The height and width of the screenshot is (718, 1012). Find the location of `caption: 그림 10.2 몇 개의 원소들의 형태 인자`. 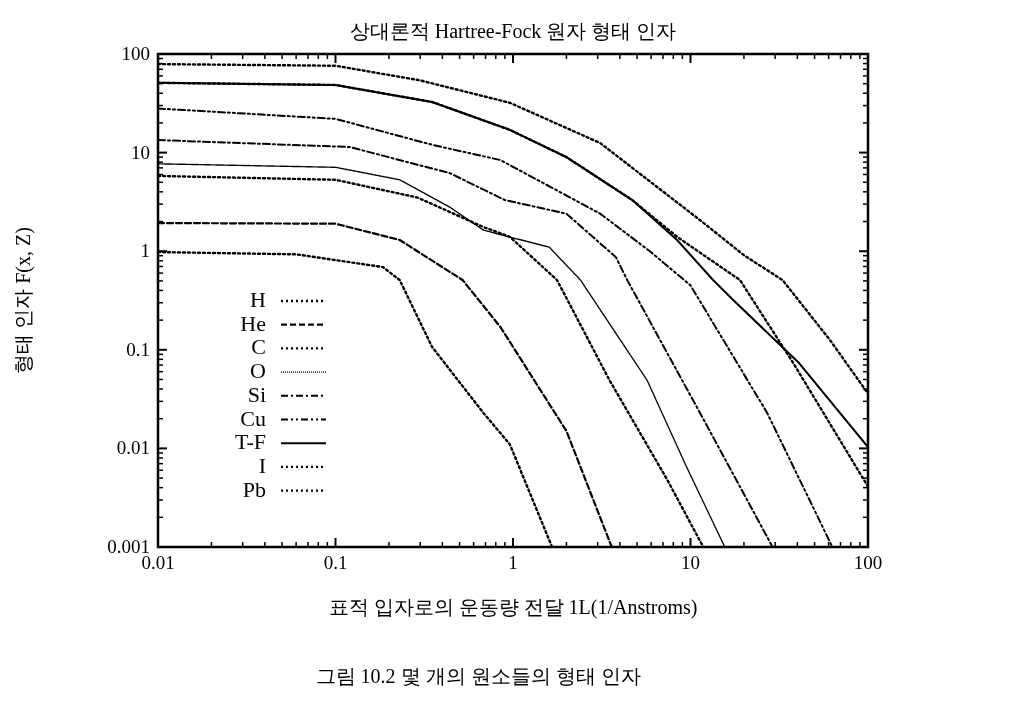

caption: 그림 10.2 몇 개의 원소들의 형태 인자 is located at coordinates (478, 676).